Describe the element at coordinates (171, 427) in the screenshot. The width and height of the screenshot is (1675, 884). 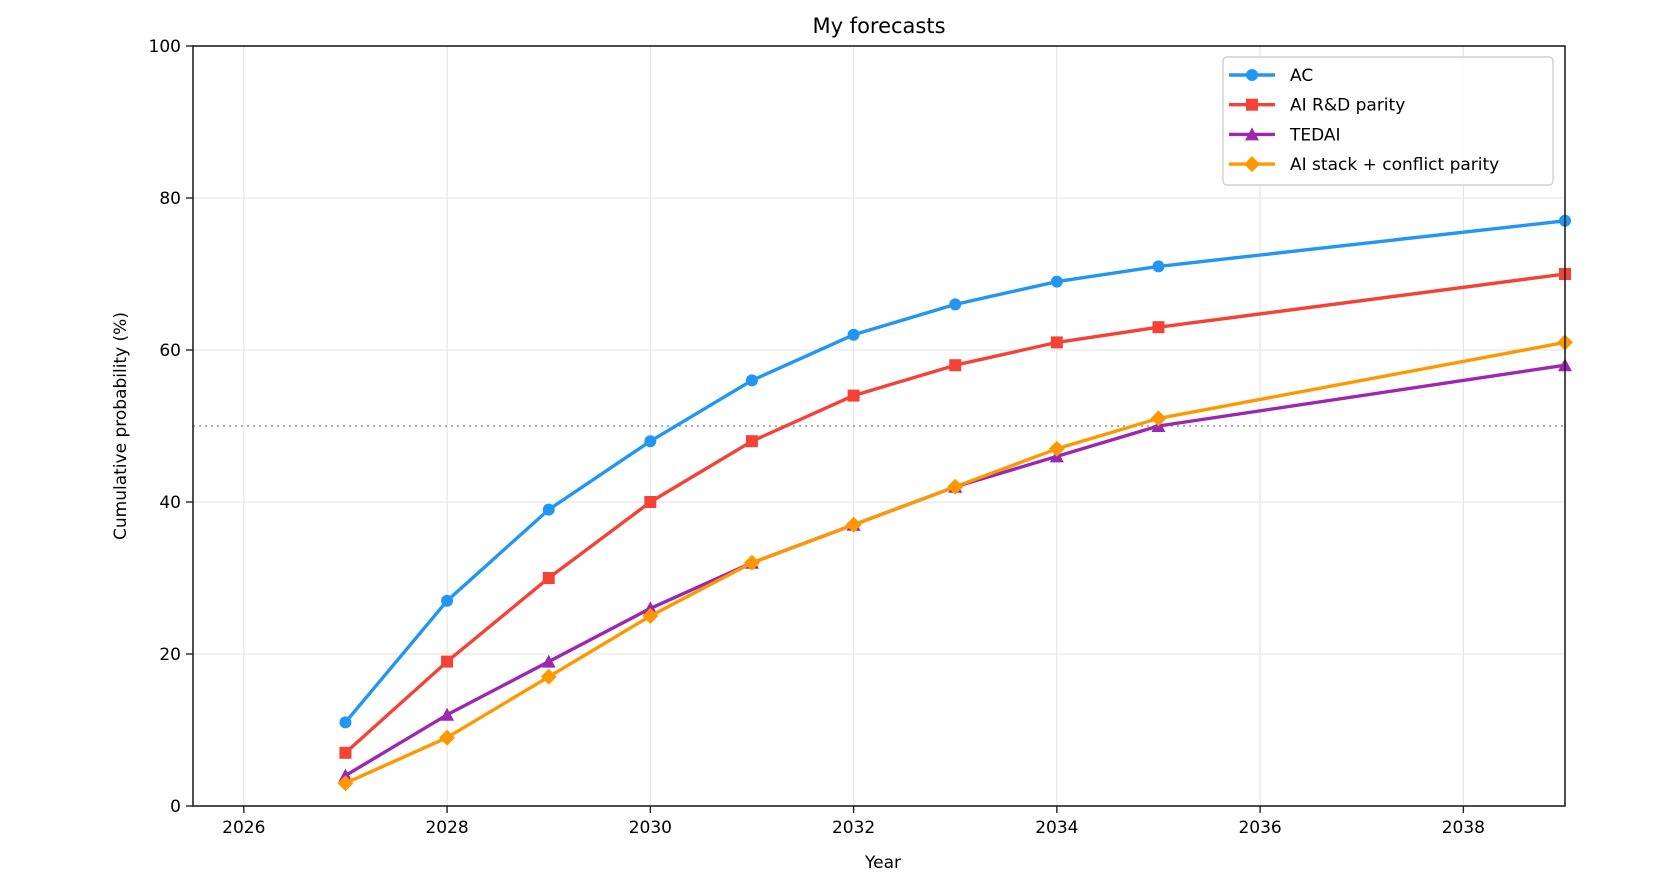
I see `y-axis-ticks: 0 20 40 60 80 100` at that location.